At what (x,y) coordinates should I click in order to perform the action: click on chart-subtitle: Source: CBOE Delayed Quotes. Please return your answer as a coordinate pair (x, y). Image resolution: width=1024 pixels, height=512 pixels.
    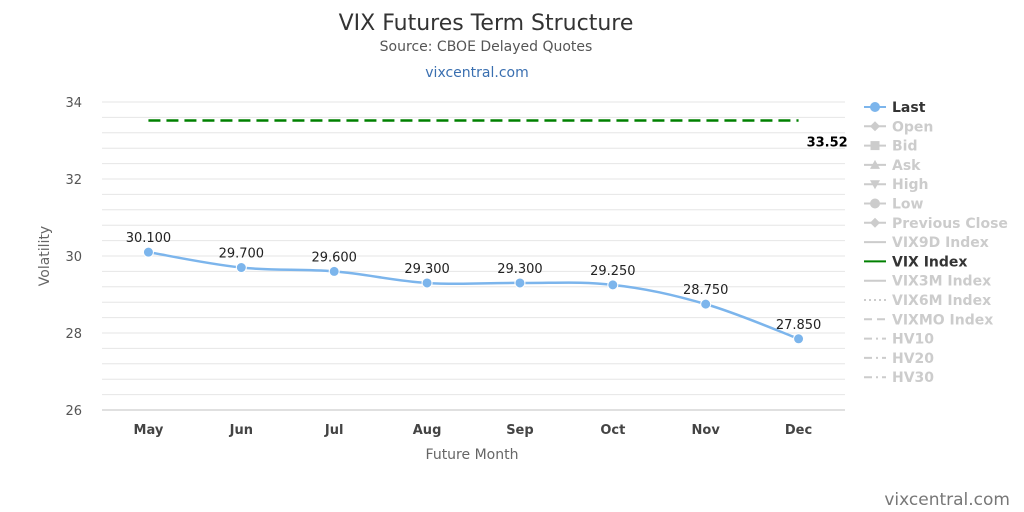
    Looking at the image, I should click on (486, 47).